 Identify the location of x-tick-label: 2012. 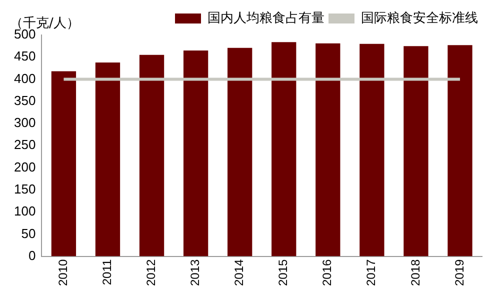
(151, 272).